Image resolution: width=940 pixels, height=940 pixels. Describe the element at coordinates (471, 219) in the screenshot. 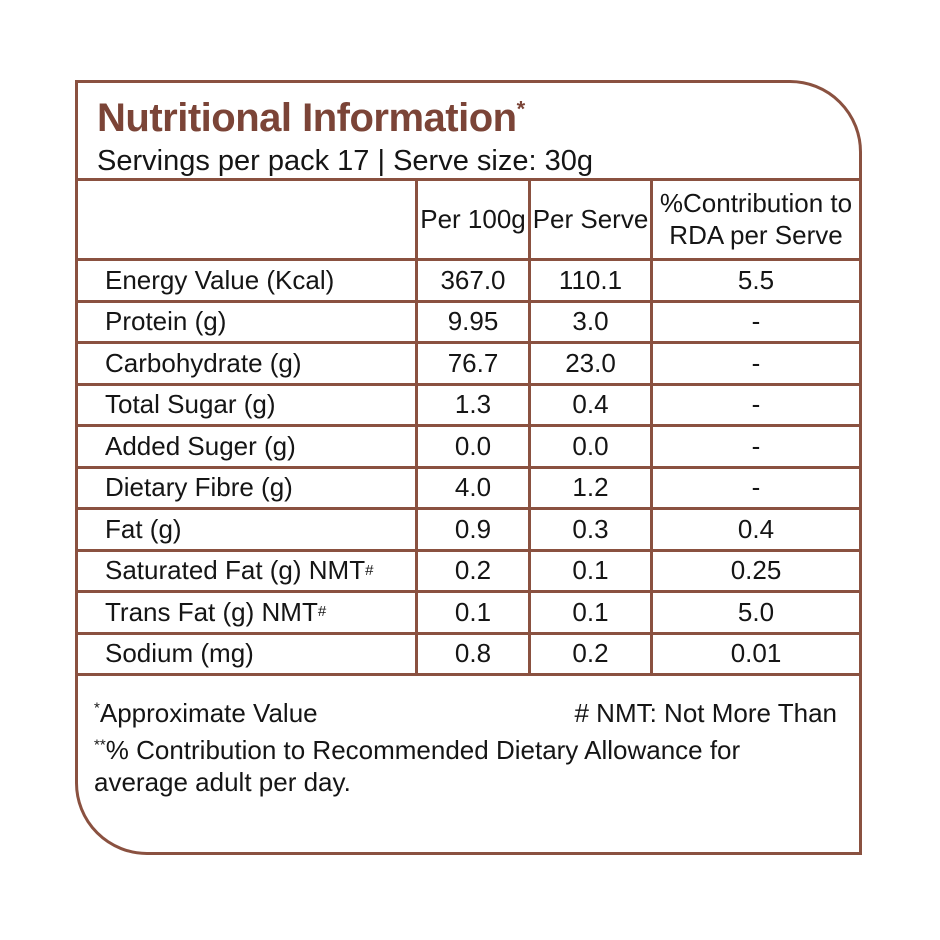

I see `header-per-100g: Per 100g` at that location.